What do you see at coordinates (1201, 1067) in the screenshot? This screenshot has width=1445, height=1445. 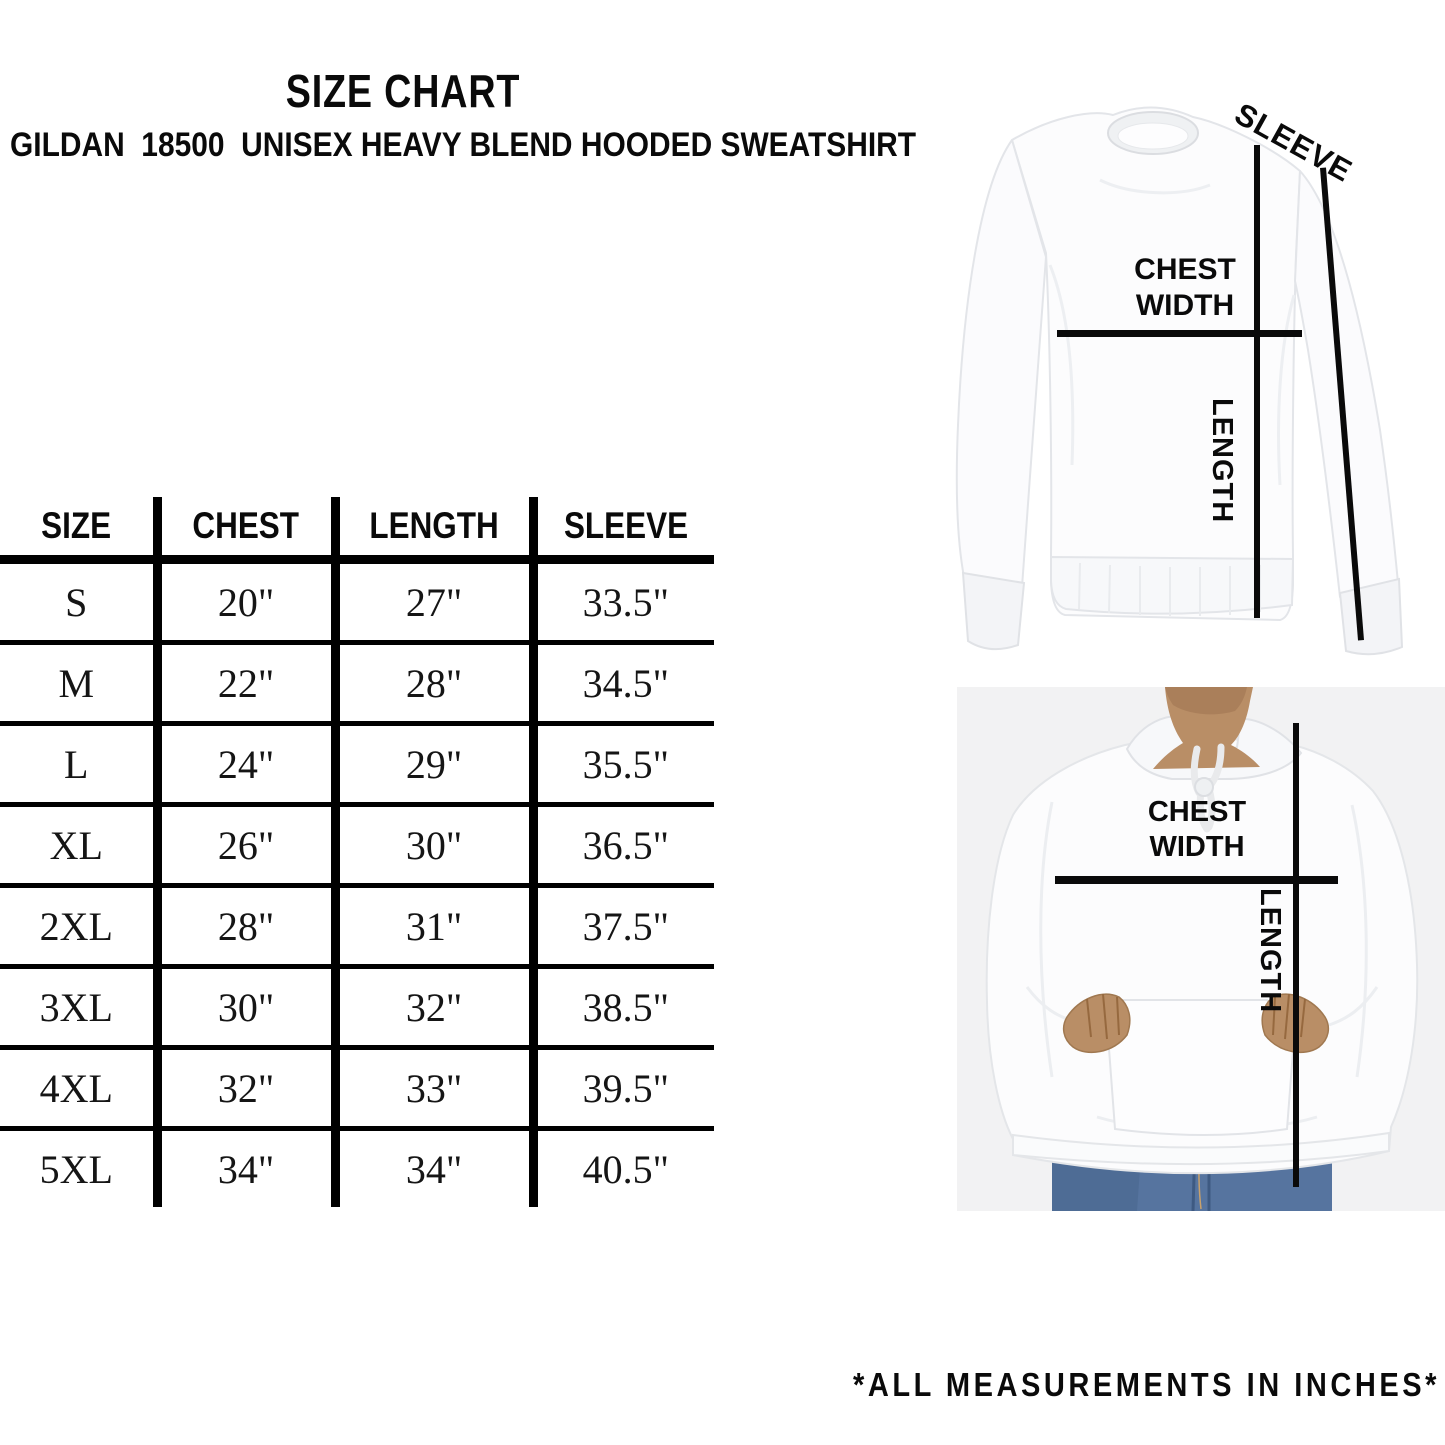 I see `kangaroo-pocket` at bounding box center [1201, 1067].